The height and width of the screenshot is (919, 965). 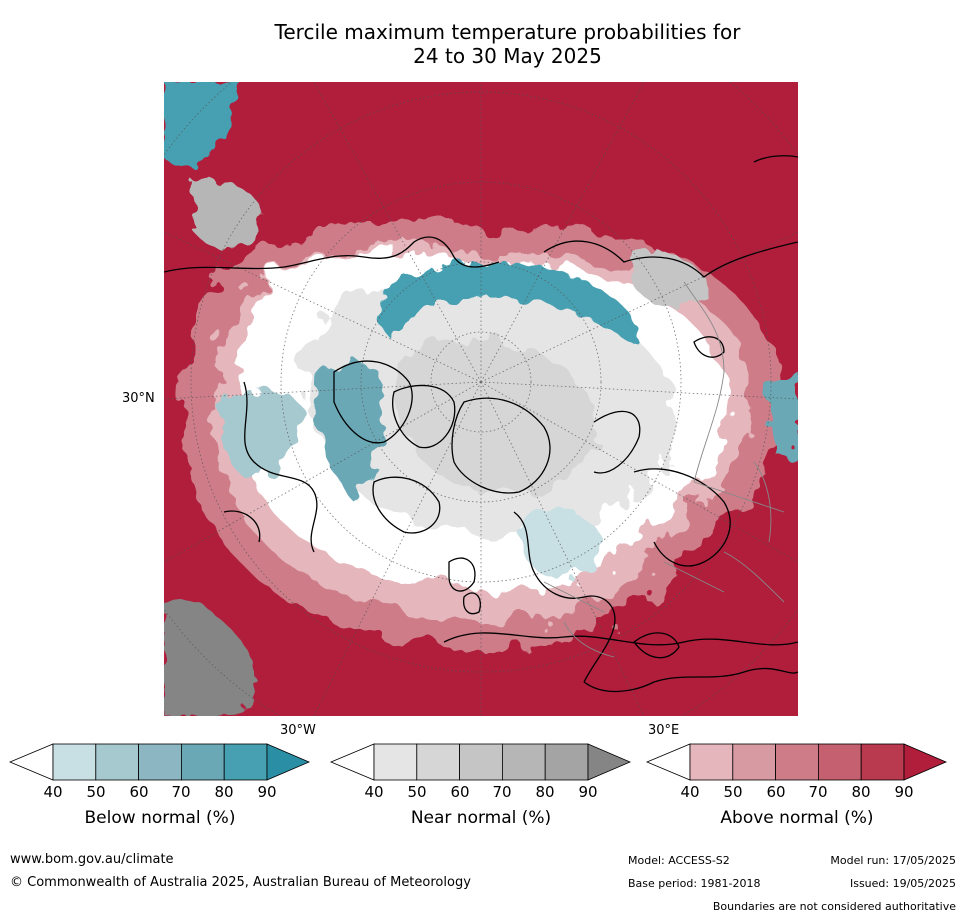 What do you see at coordinates (507, 56) in the screenshot?
I see `title-line-2: 24 to 30 May 2025` at bounding box center [507, 56].